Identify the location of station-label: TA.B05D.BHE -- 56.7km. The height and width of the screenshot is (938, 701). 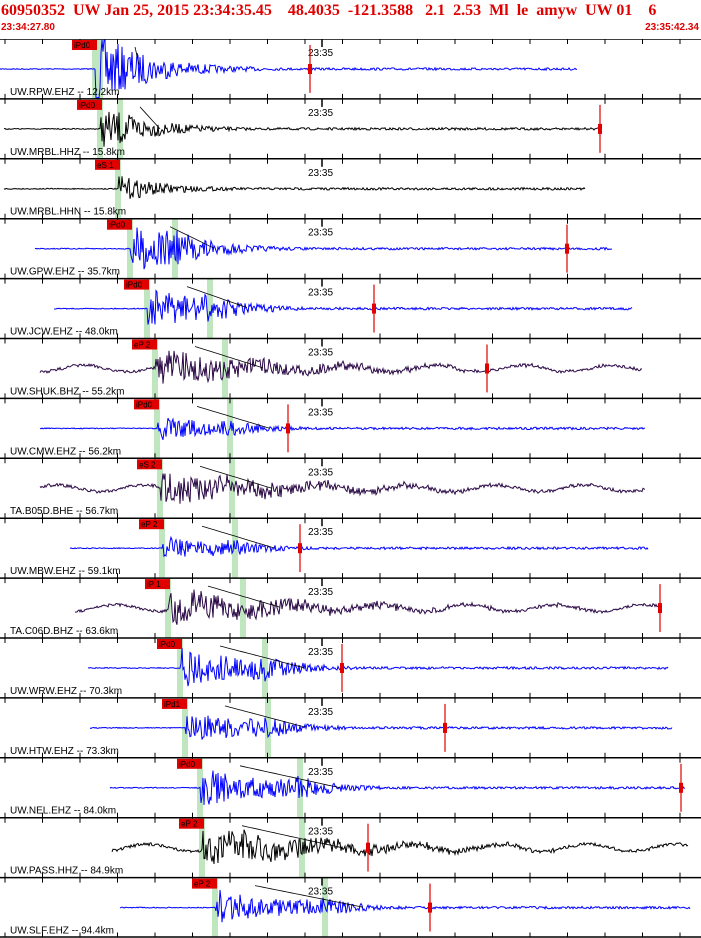
(64, 511).